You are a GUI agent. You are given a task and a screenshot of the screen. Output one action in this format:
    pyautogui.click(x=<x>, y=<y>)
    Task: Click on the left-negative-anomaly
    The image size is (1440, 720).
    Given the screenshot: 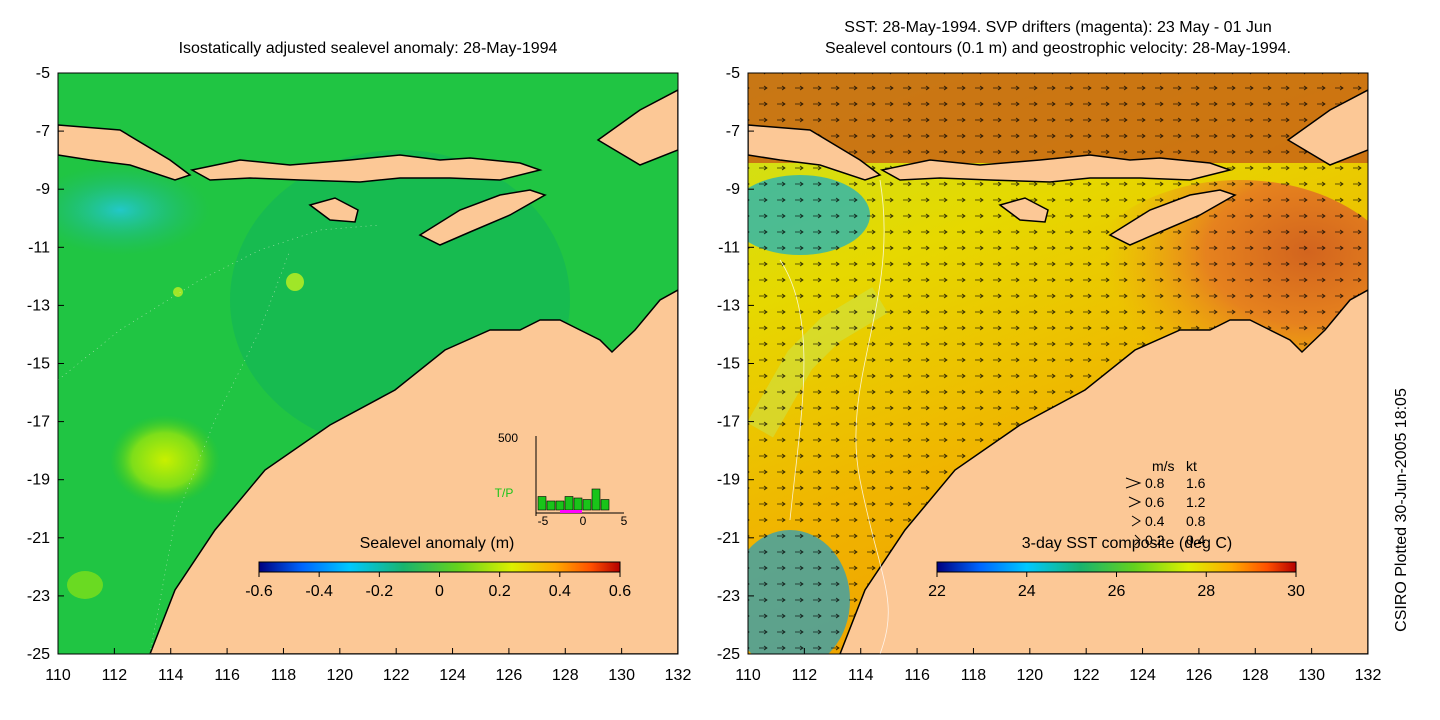 What is the action you would take?
    pyautogui.click(x=134, y=210)
    